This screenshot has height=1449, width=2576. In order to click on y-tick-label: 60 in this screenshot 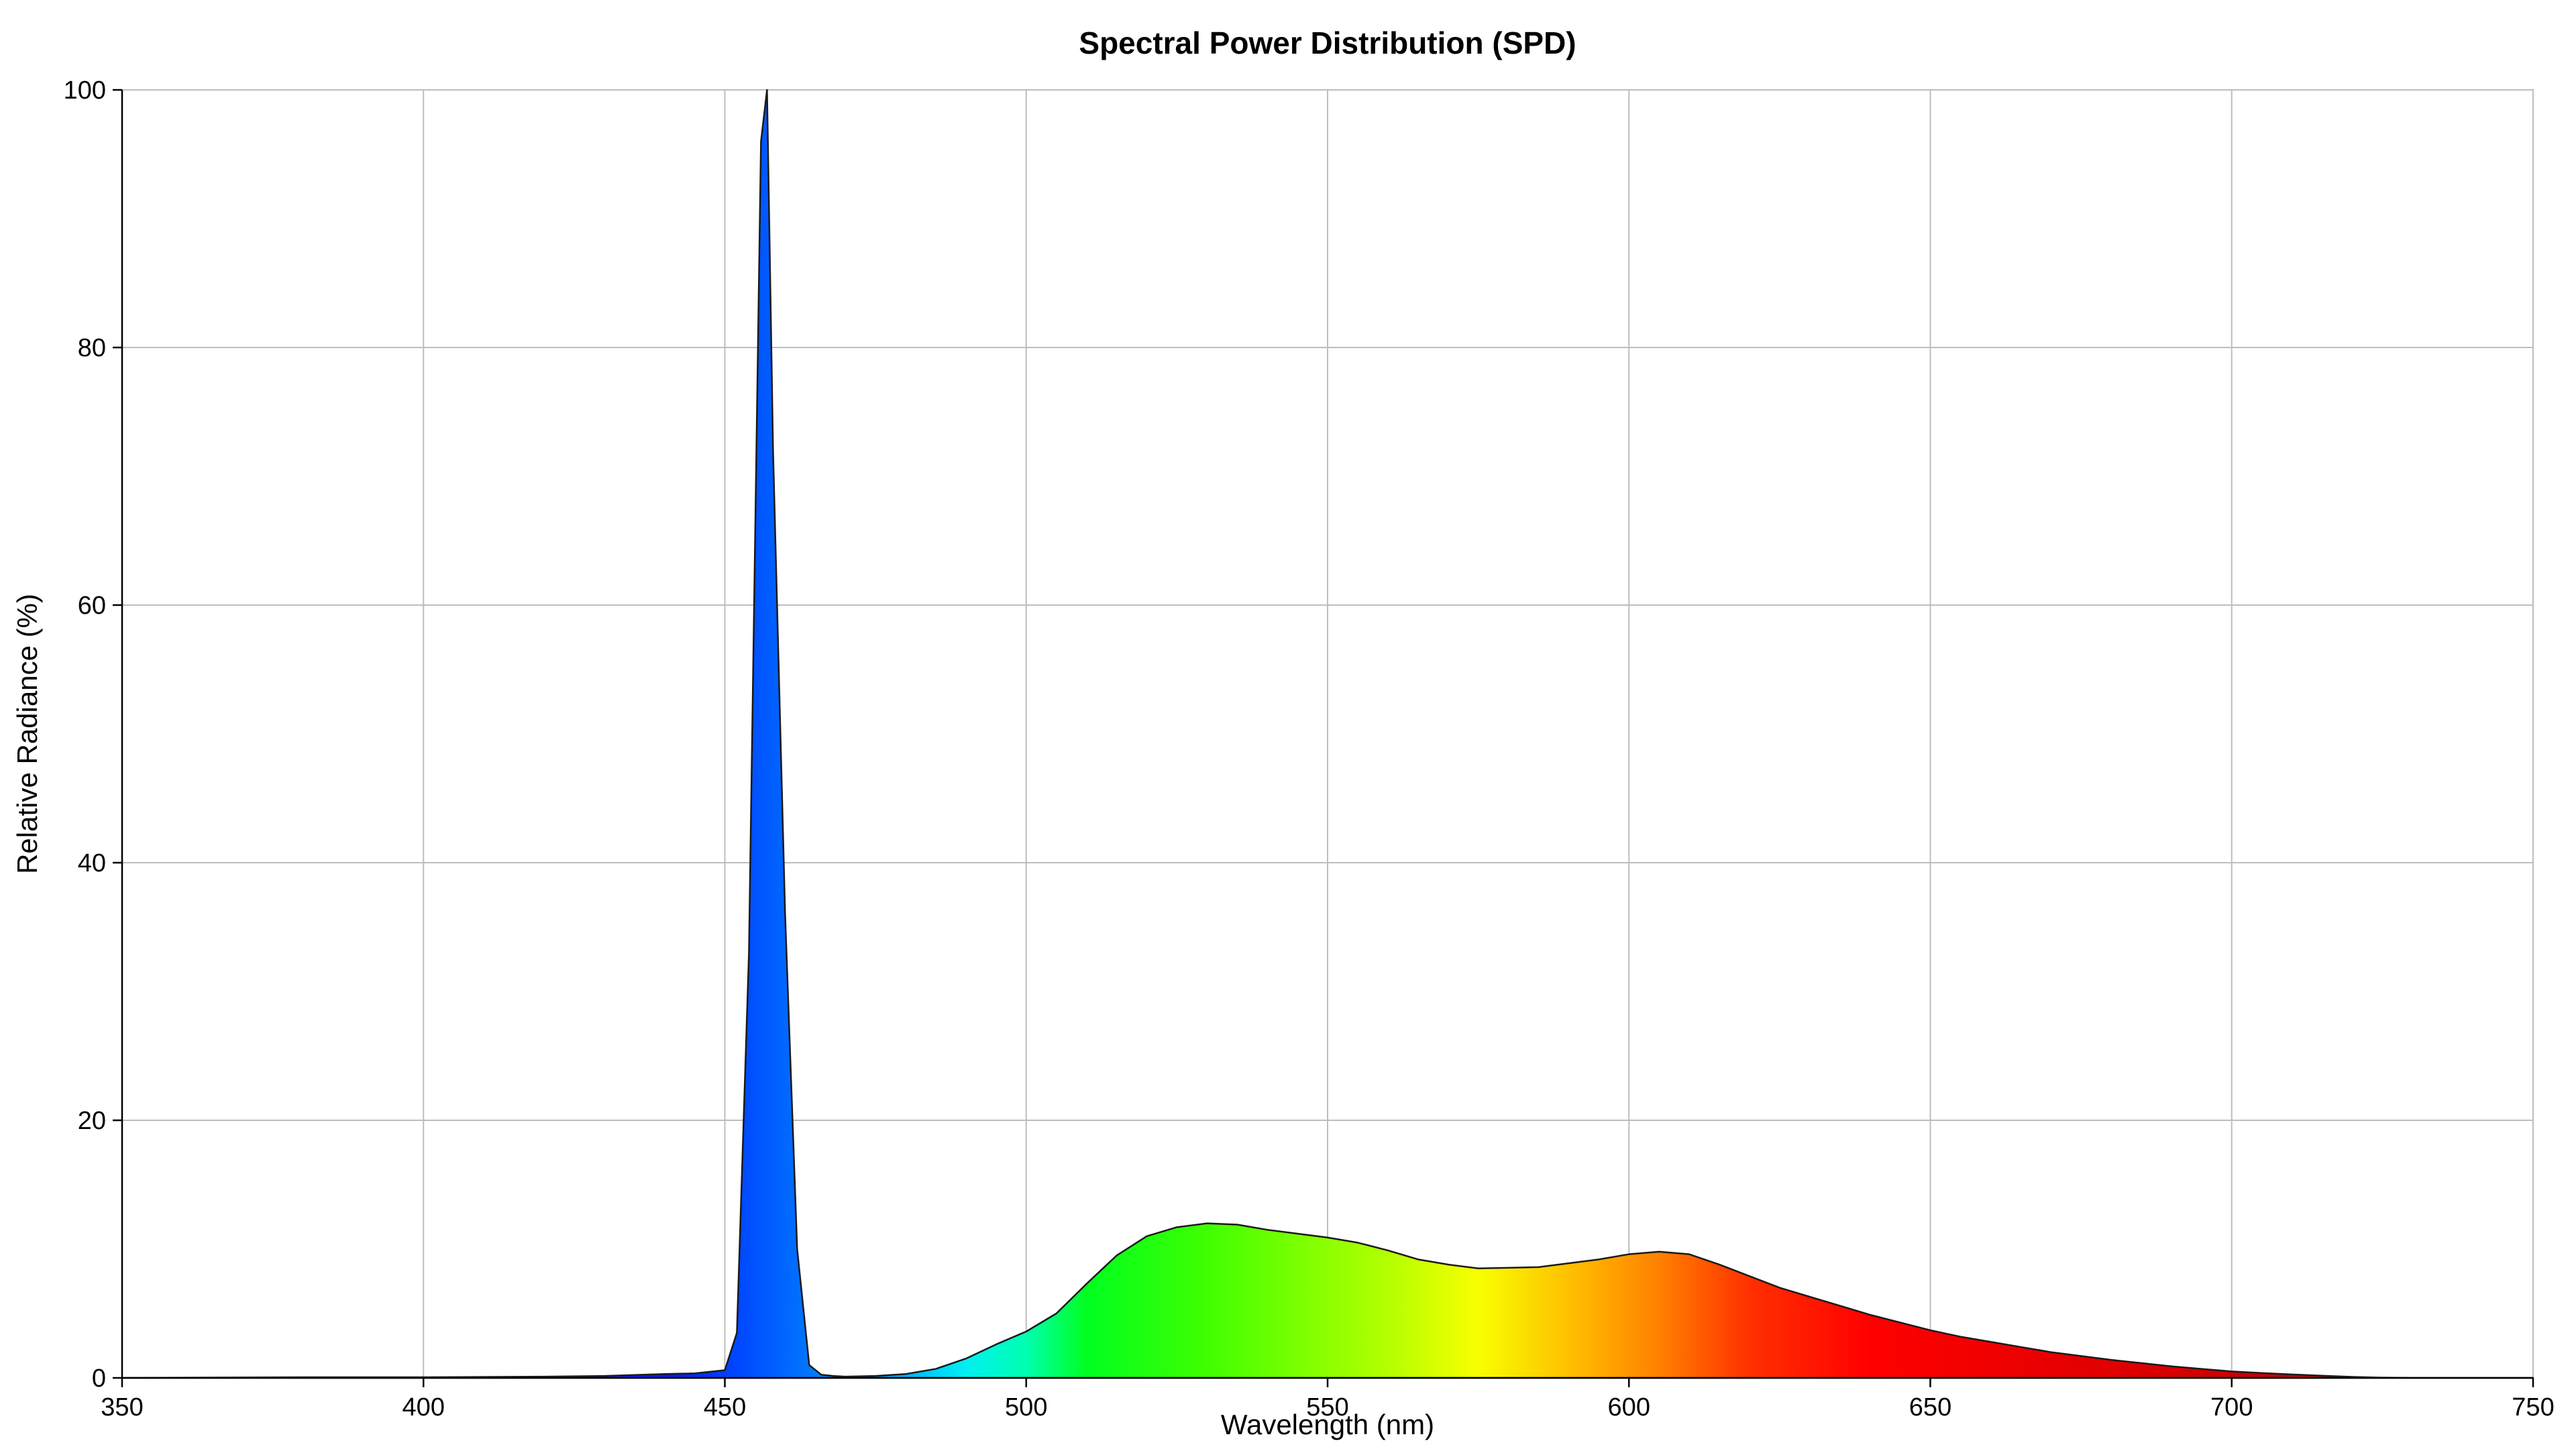, I will do `click(92, 606)`.